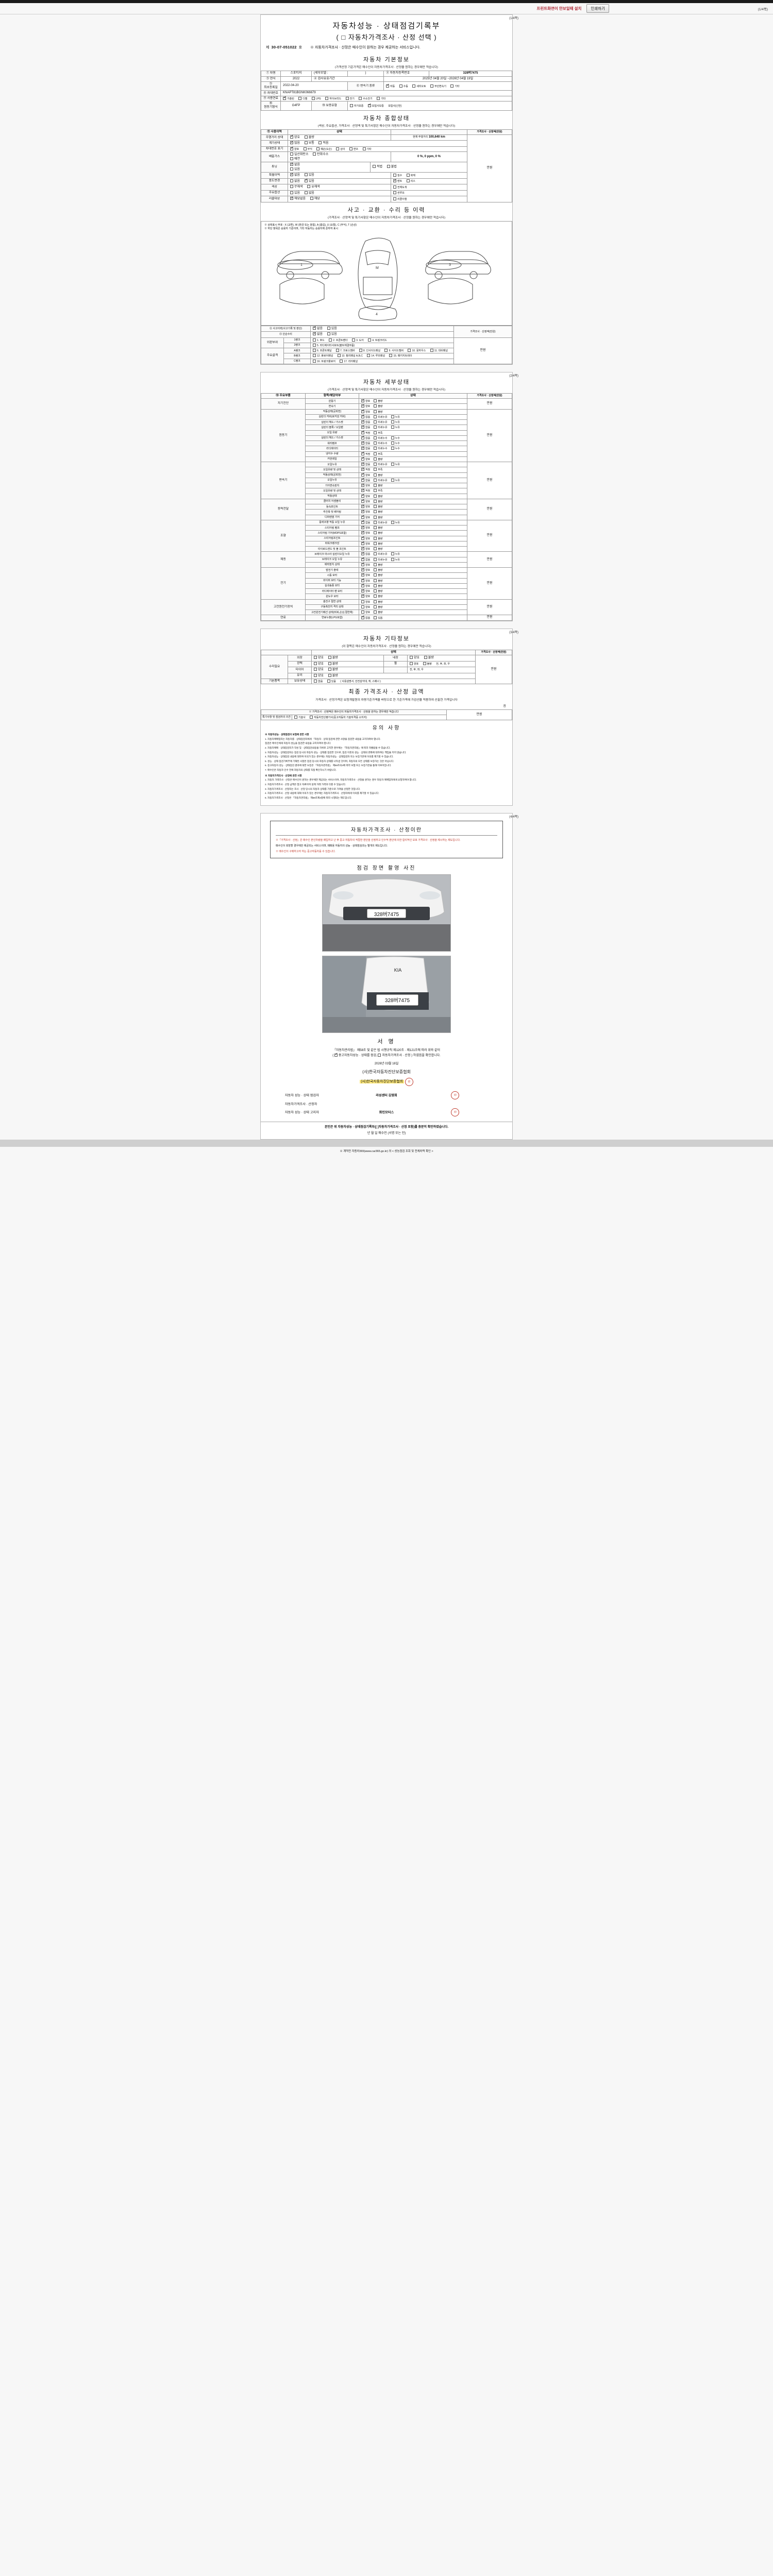  What do you see at coordinates (323, 143) in the screenshot?
I see `opt-few: 적음` at bounding box center [323, 143].